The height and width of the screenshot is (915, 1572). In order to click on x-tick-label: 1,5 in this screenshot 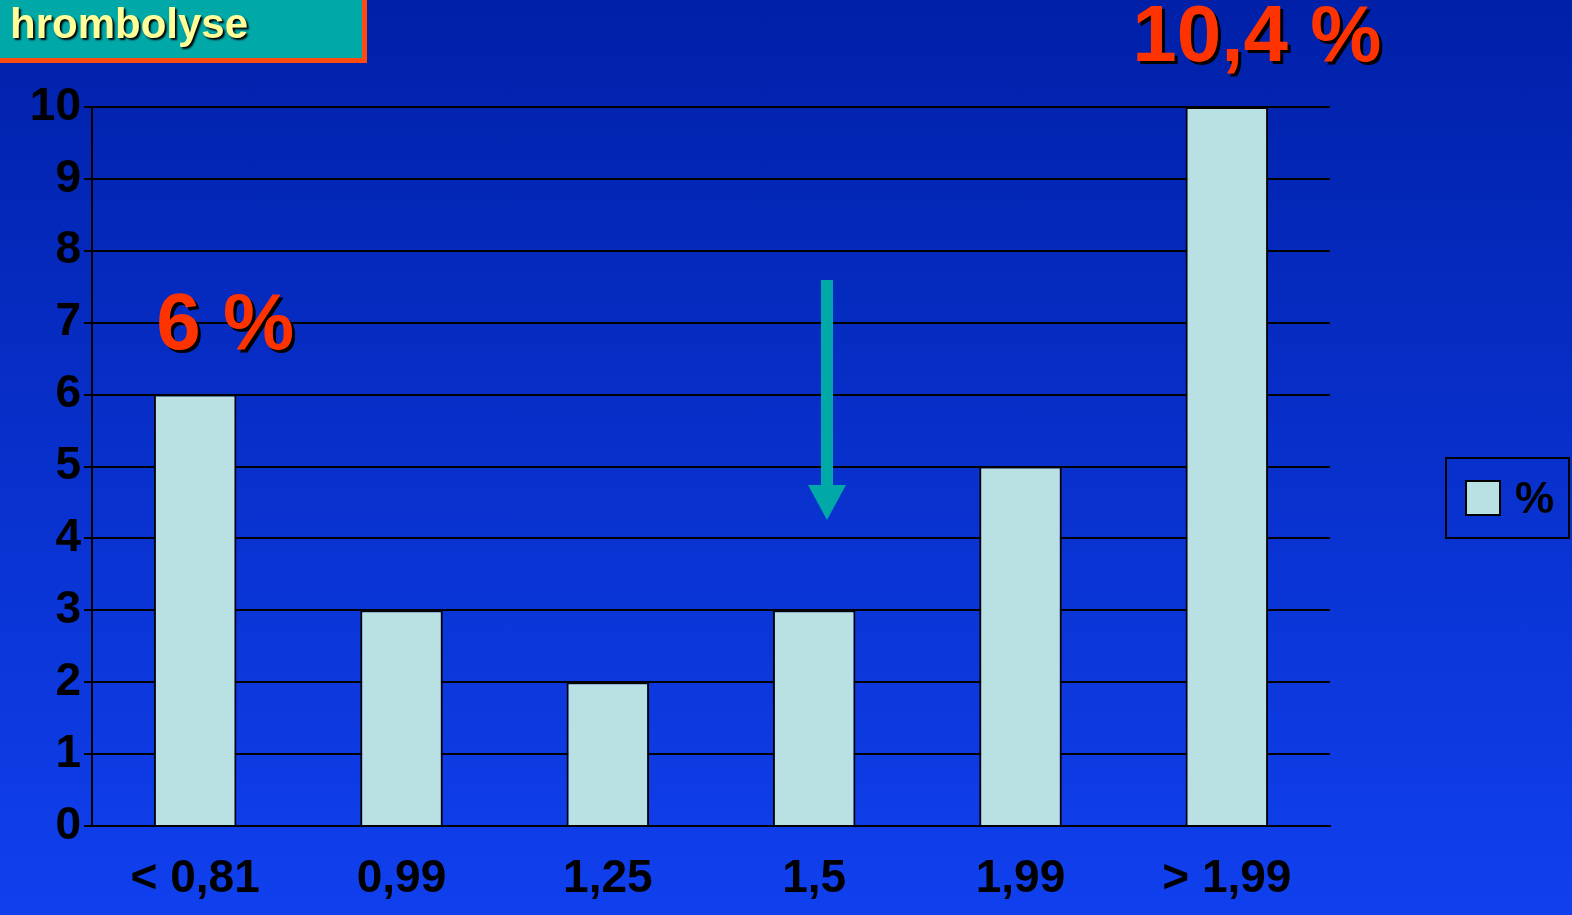, I will do `click(814, 876)`.